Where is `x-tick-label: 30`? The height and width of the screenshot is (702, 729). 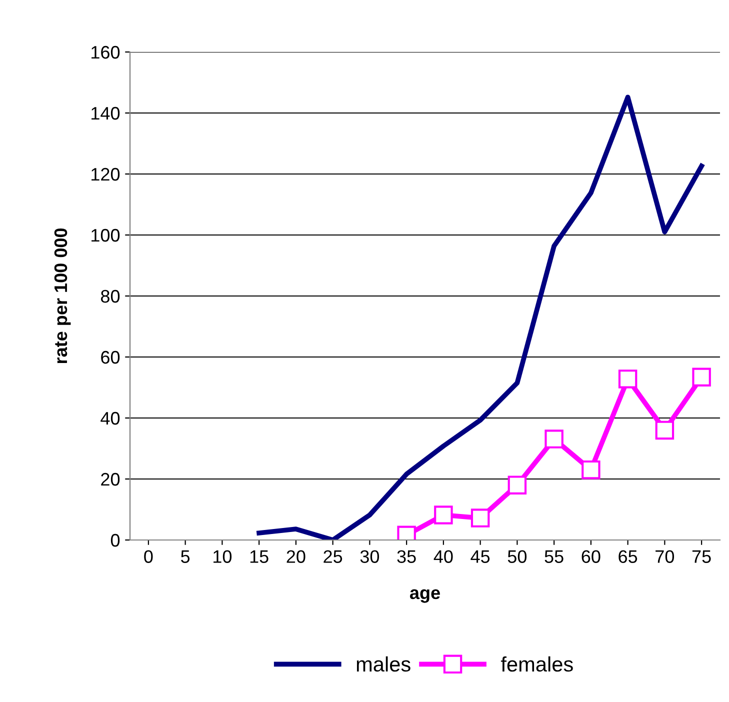 x-tick-label: 30 is located at coordinates (370, 556).